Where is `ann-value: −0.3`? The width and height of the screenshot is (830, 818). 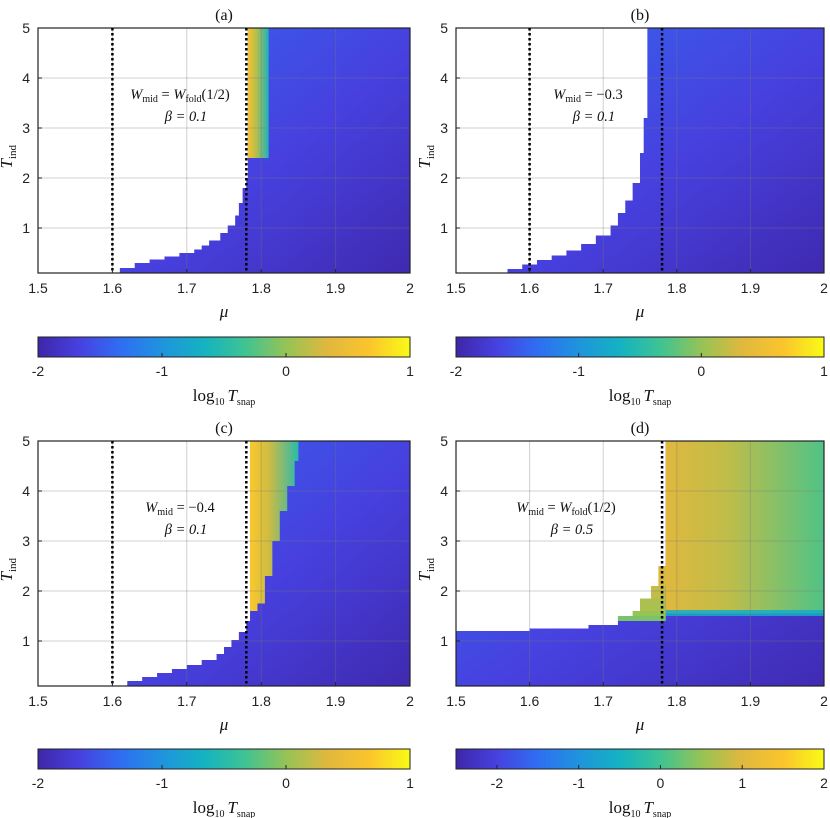 ann-value: −0.3 is located at coordinates (609, 95).